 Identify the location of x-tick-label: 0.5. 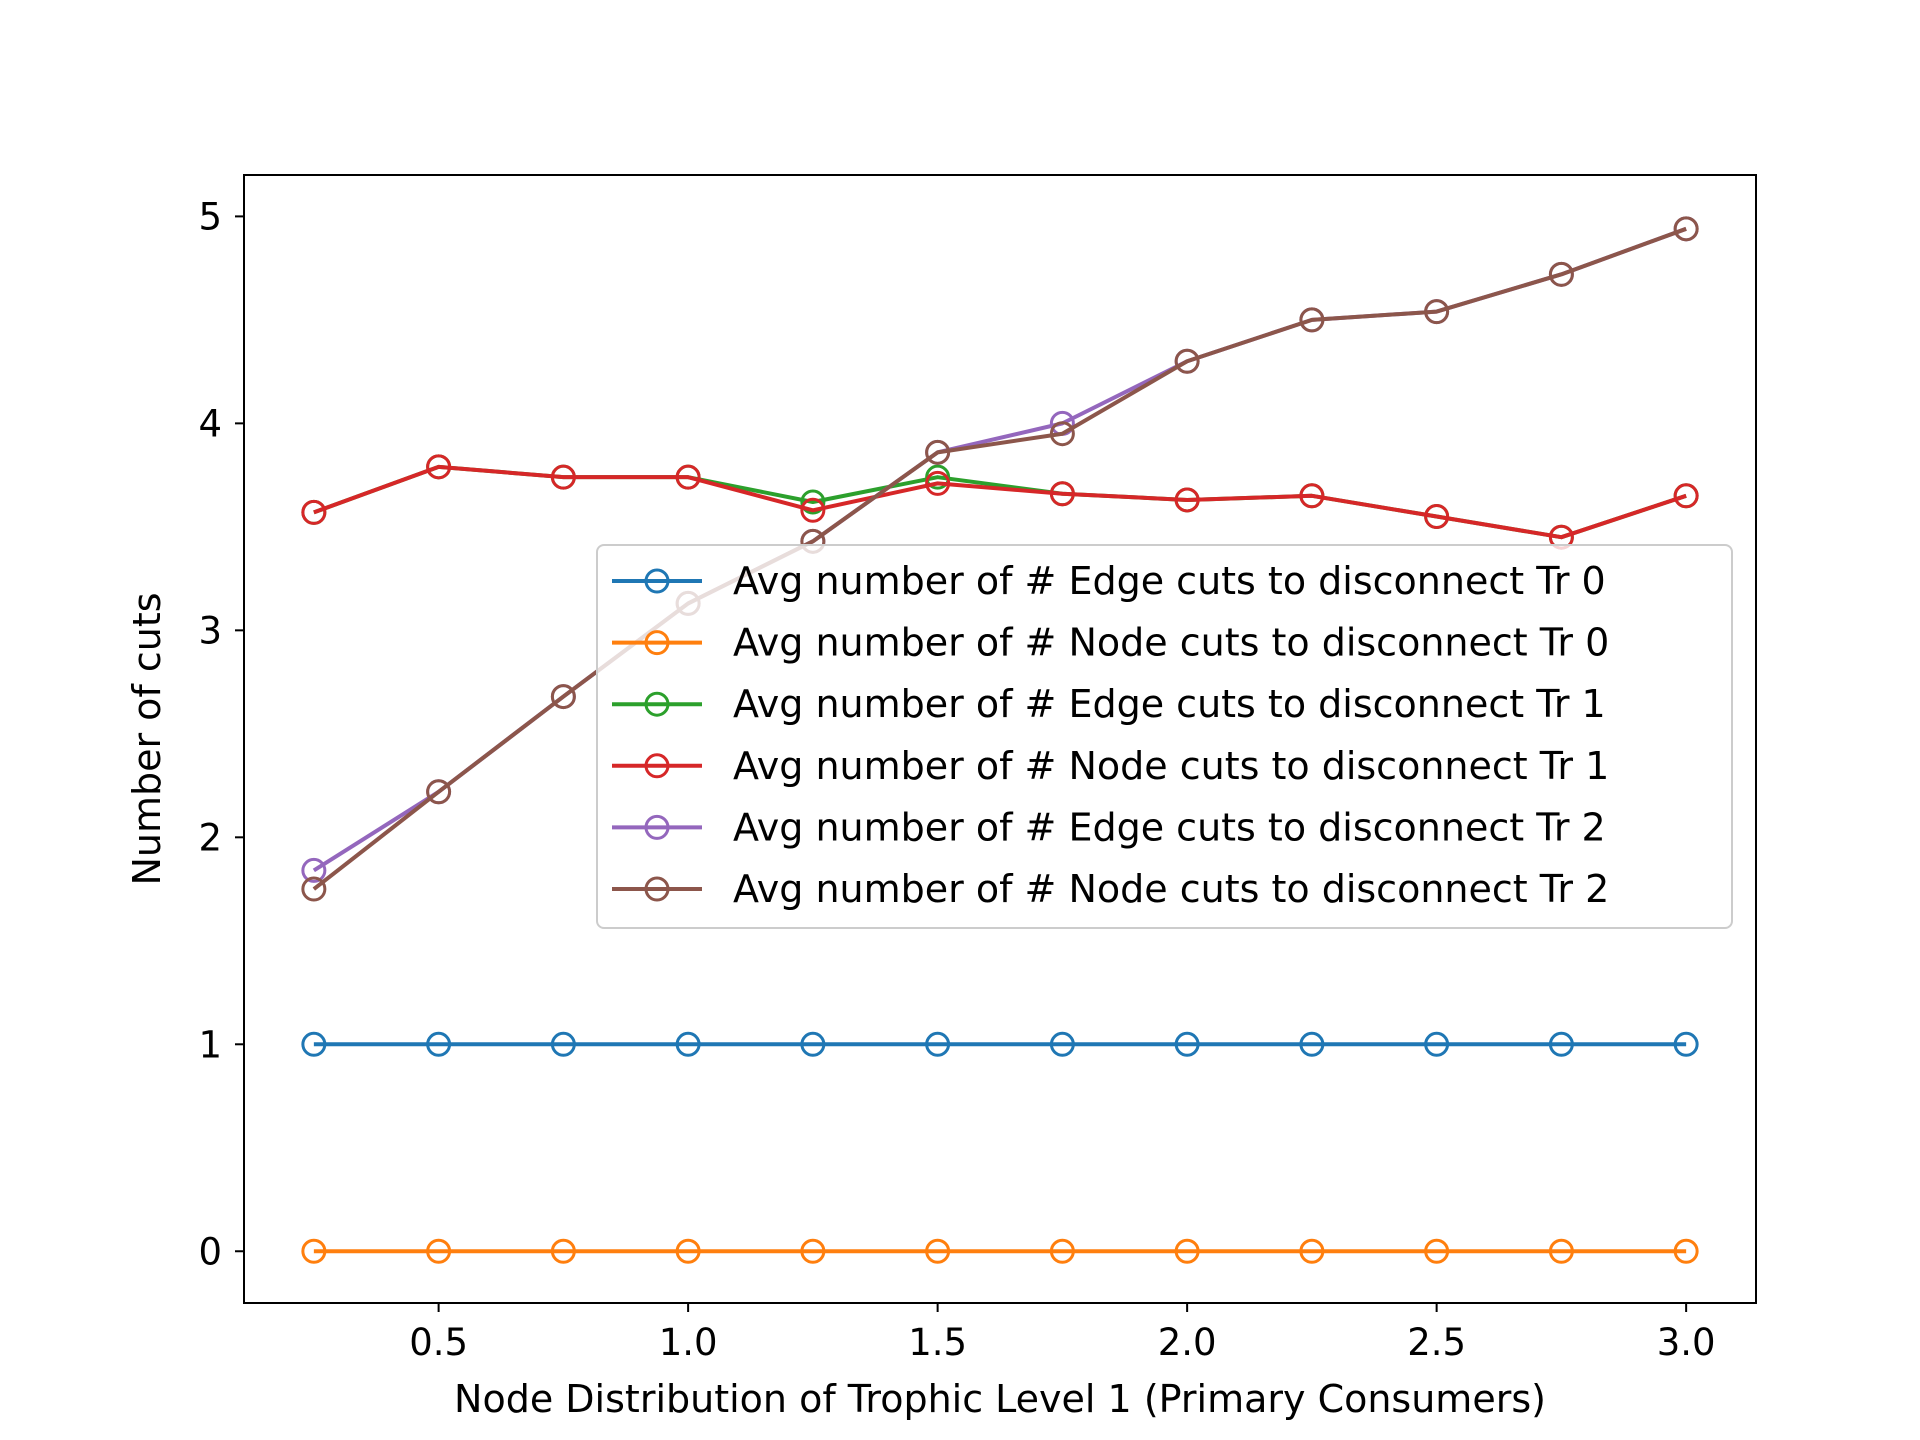
(438, 1342).